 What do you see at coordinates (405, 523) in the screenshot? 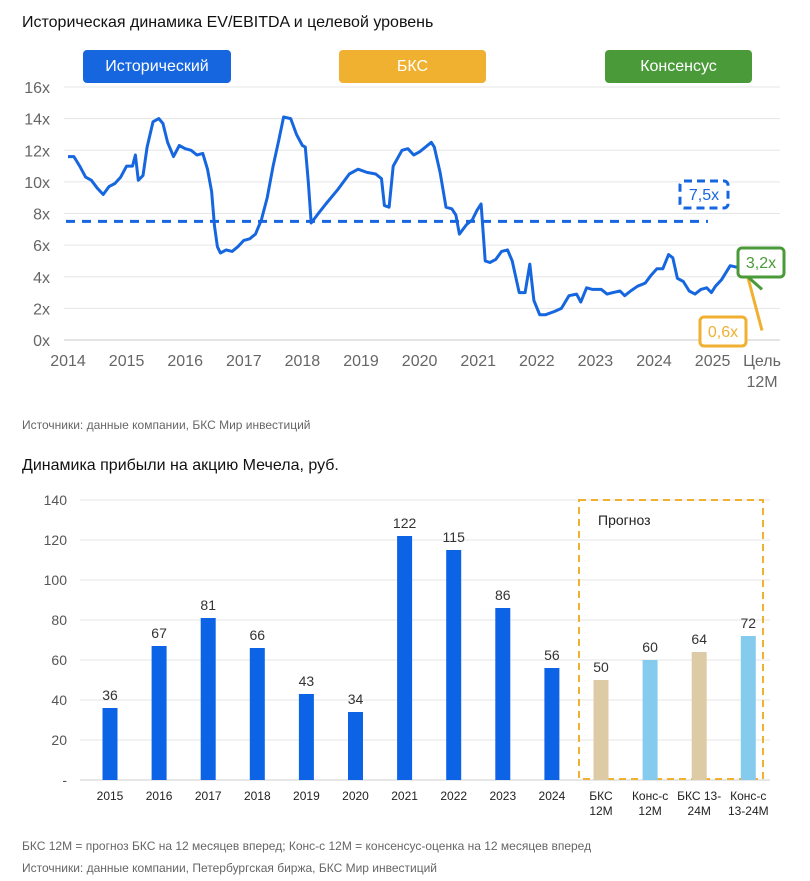
I see `bar-value-label: 122` at bounding box center [405, 523].